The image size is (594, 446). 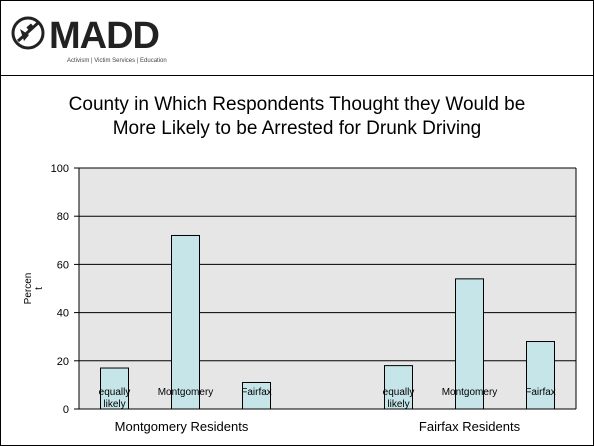 What do you see at coordinates (470, 426) in the screenshot?
I see `group-label: Fairfax Residents` at bounding box center [470, 426].